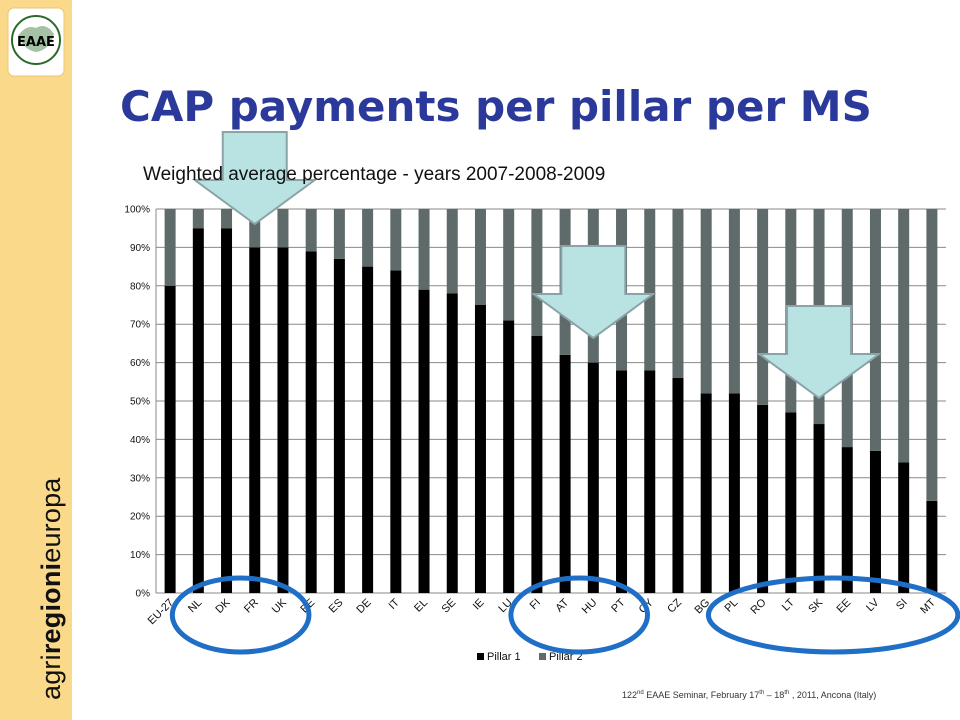  Describe the element at coordinates (650, 481) in the screenshot. I see `bar-pillar-1-cy` at that location.